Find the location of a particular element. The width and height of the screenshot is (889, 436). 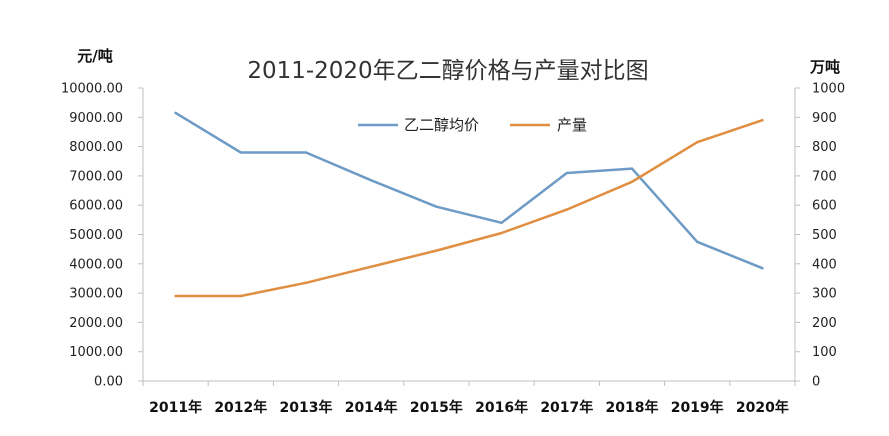

chart-title: 2011-2020年乙二醇价格与产量对比图 is located at coordinates (447, 71).